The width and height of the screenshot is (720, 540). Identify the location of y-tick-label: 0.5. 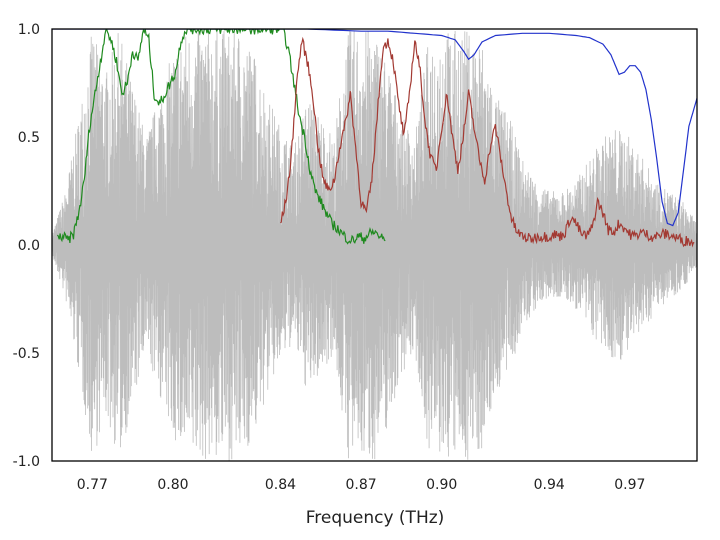
(29, 138).